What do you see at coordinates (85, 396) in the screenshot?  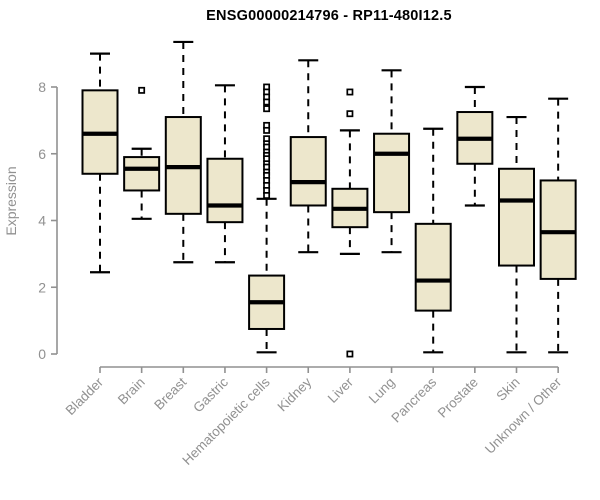 I see `x-tick-label: Bladder` at bounding box center [85, 396].